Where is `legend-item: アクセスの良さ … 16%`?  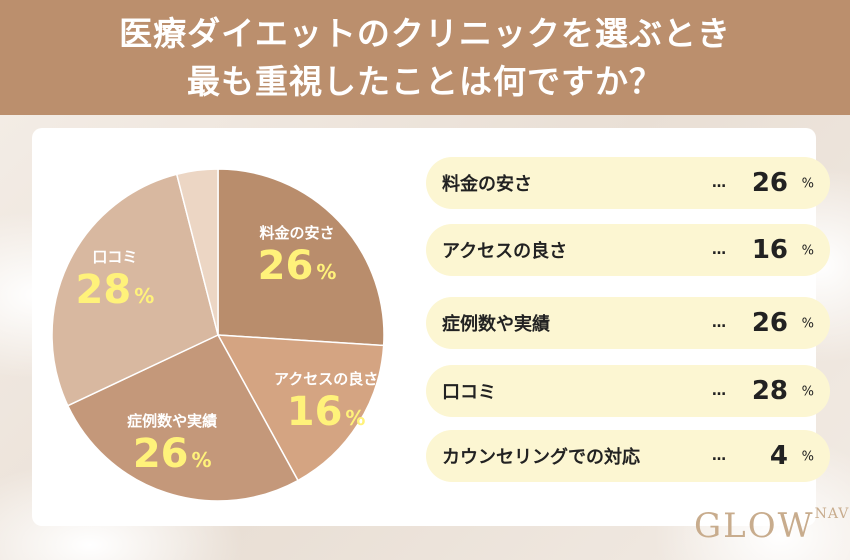 legend-item: アクセスの良さ … 16% is located at coordinates (628, 250).